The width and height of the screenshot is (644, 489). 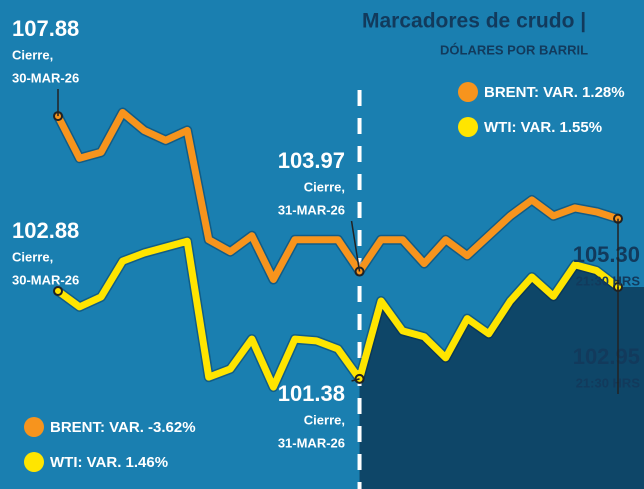 What do you see at coordinates (109, 462) in the screenshot?
I see `legend-label: WTI: VAR. 1.46%` at bounding box center [109, 462].